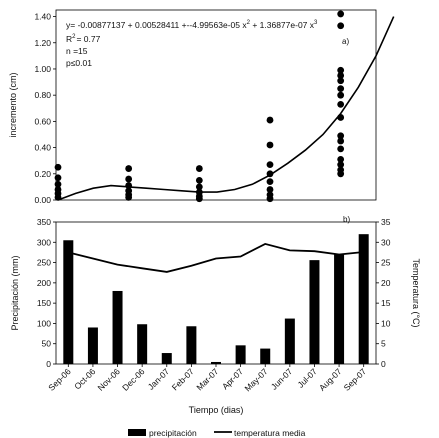 This screenshot has height=438, width=439. Describe the element at coordinates (79, 63) in the screenshot. I see `p-value-text: p≤0.01` at that location.